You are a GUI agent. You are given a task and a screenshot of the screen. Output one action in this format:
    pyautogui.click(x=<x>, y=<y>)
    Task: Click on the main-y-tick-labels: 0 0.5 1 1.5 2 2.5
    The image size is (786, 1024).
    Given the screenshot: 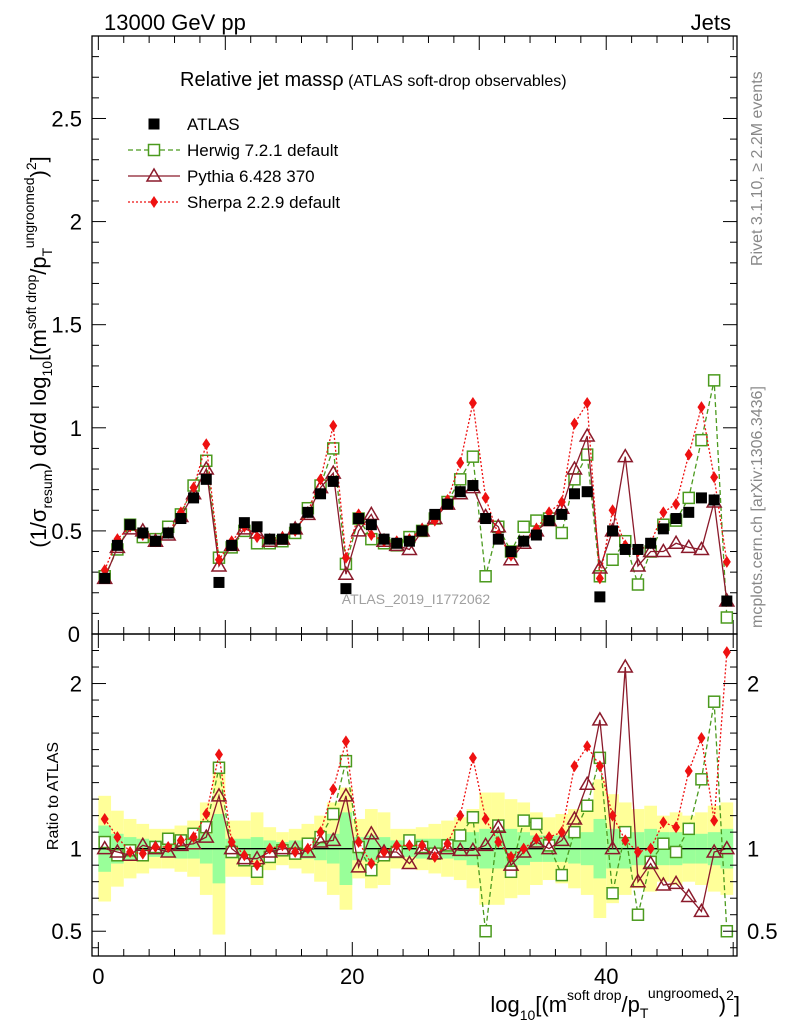 What is the action you would take?
    pyautogui.click(x=66, y=376)
    